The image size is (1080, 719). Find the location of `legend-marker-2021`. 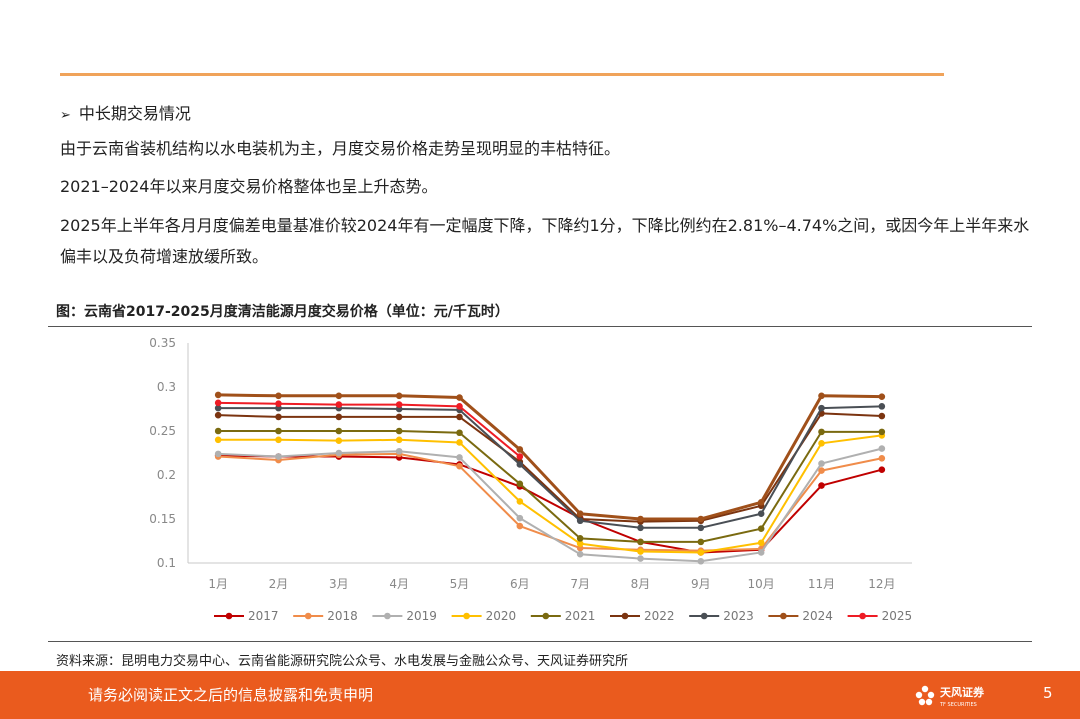

legend-marker-2021 is located at coordinates (546, 616).